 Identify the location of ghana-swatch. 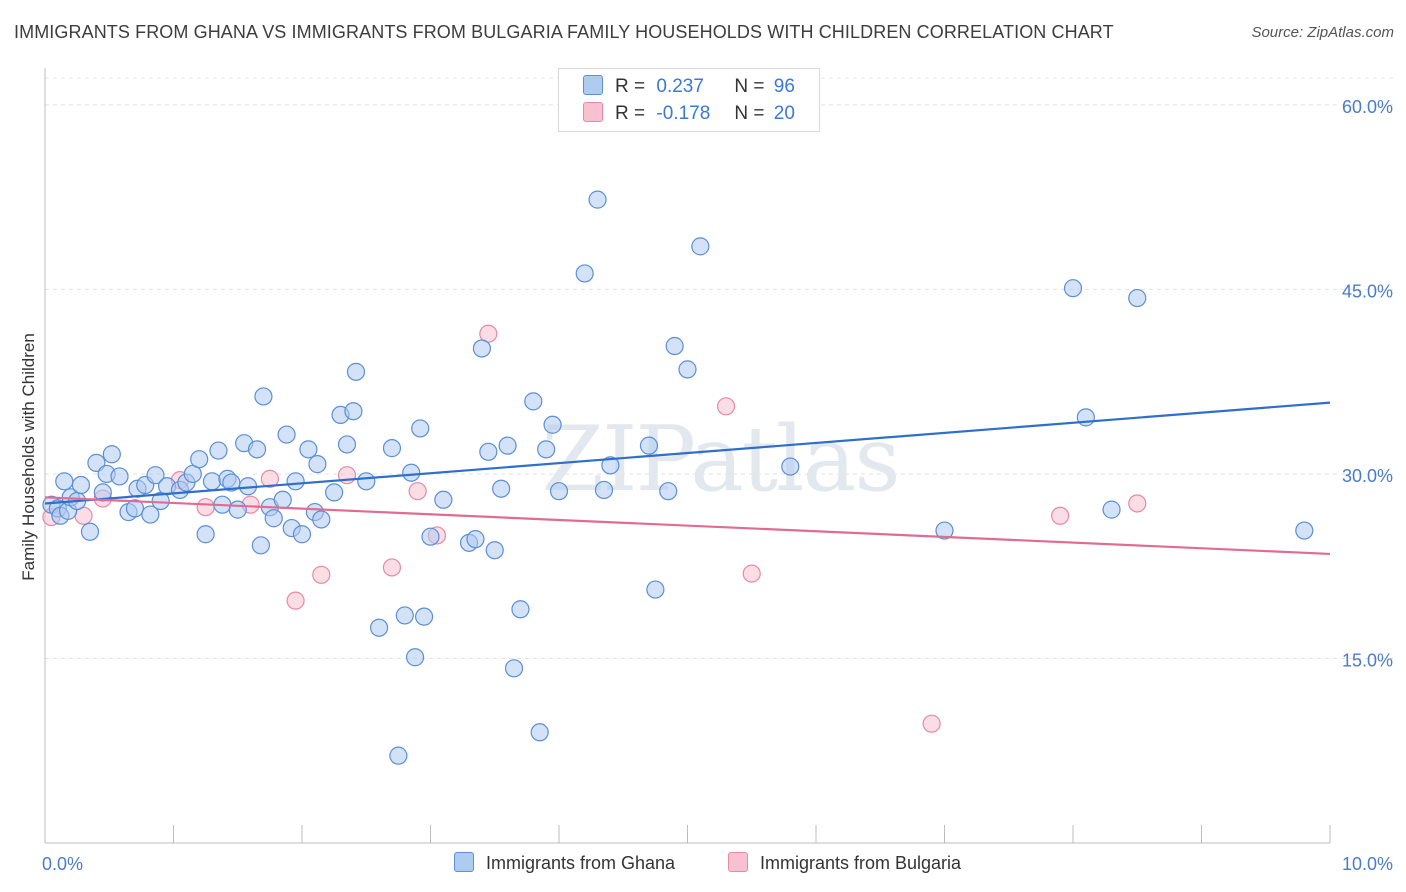
(593, 85).